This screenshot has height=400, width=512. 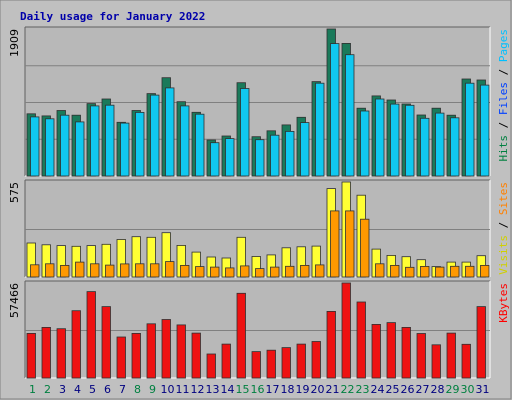 I want to click on day-label-6: 6, so click(x=107, y=389).